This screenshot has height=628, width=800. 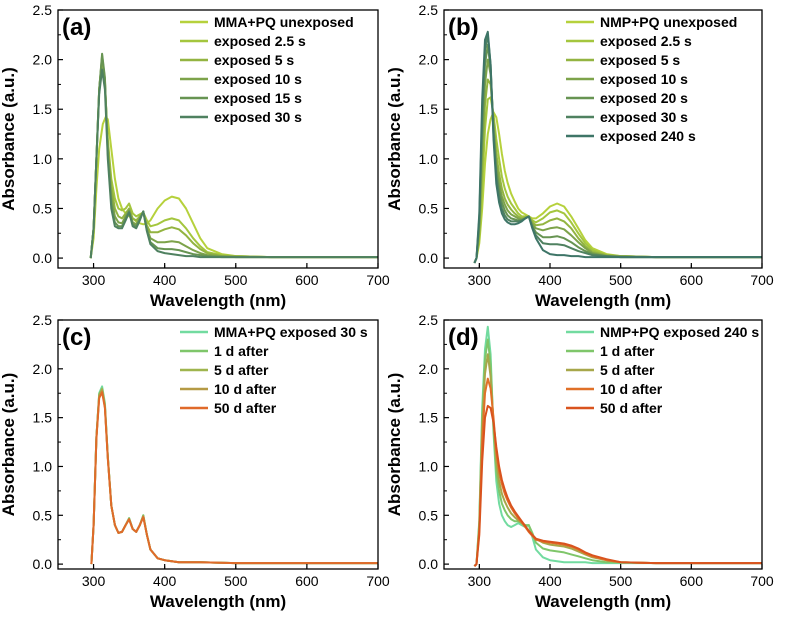 I want to click on panel-label: (b), so click(x=463, y=27).